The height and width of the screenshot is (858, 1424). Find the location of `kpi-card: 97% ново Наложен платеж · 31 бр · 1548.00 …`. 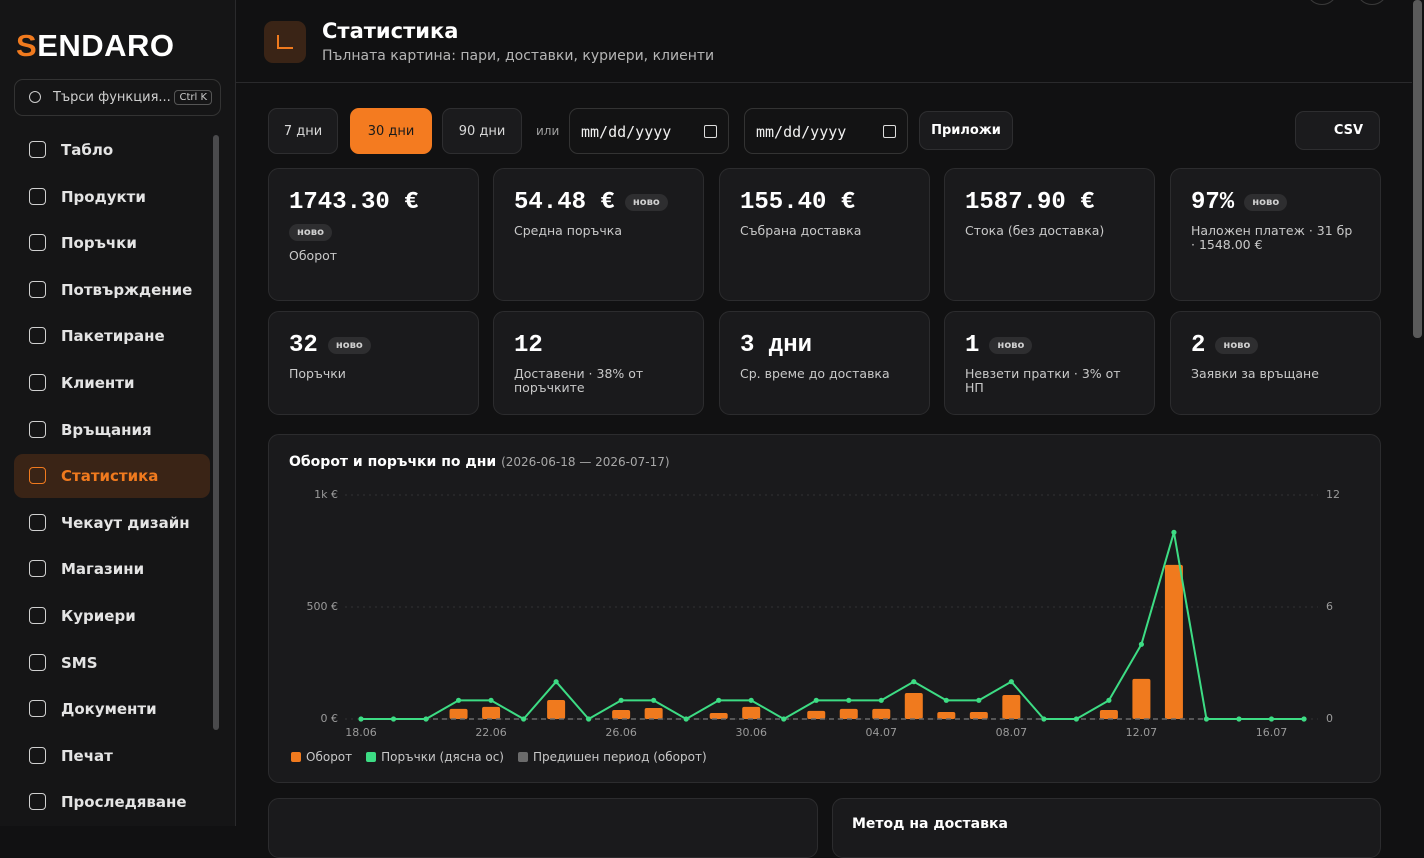

kpi-card: 97% ново Наложен платеж · 31 бр · 1548.00 … is located at coordinates (1275, 234).